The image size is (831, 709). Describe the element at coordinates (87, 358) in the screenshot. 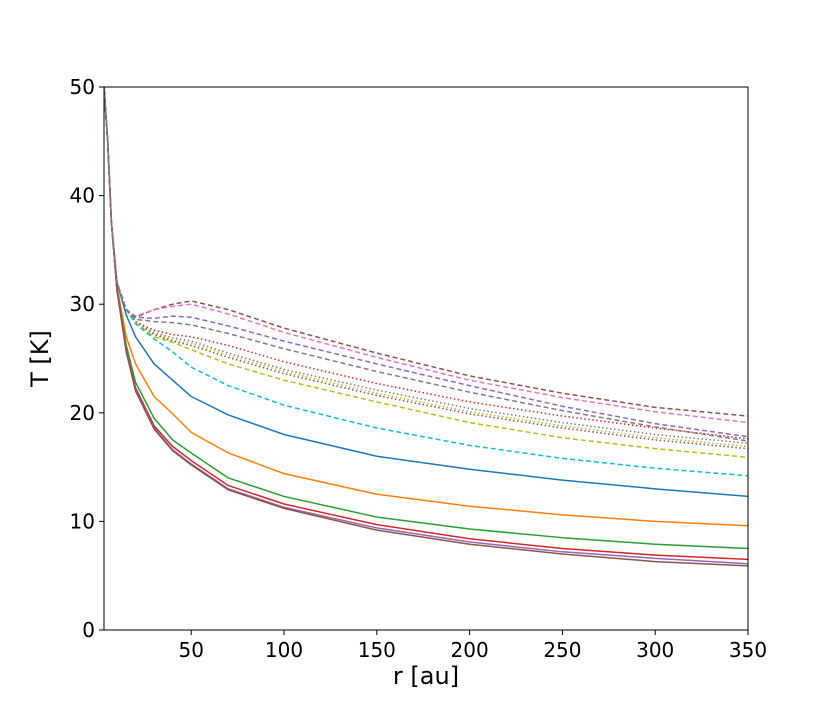

I see `y-axis: 0 10 20 30 40 50` at that location.